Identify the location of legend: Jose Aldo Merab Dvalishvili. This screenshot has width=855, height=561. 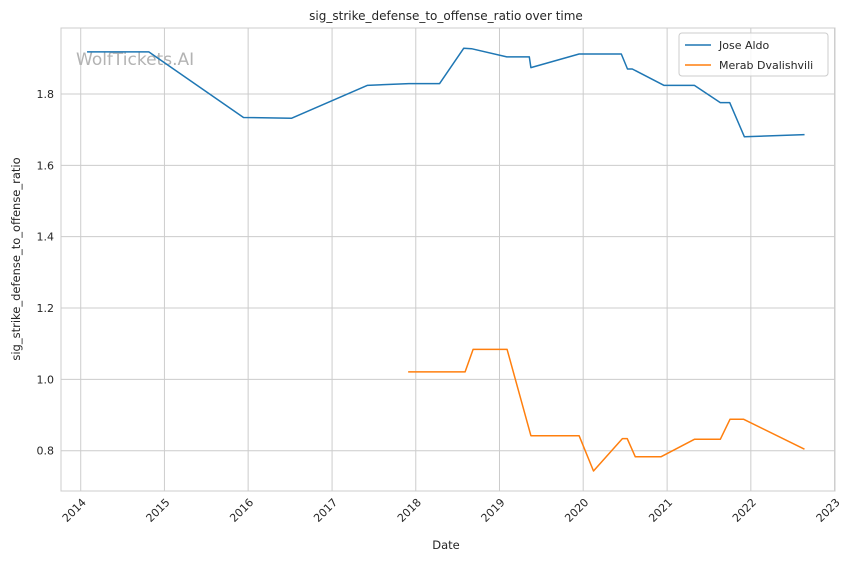
(753, 54).